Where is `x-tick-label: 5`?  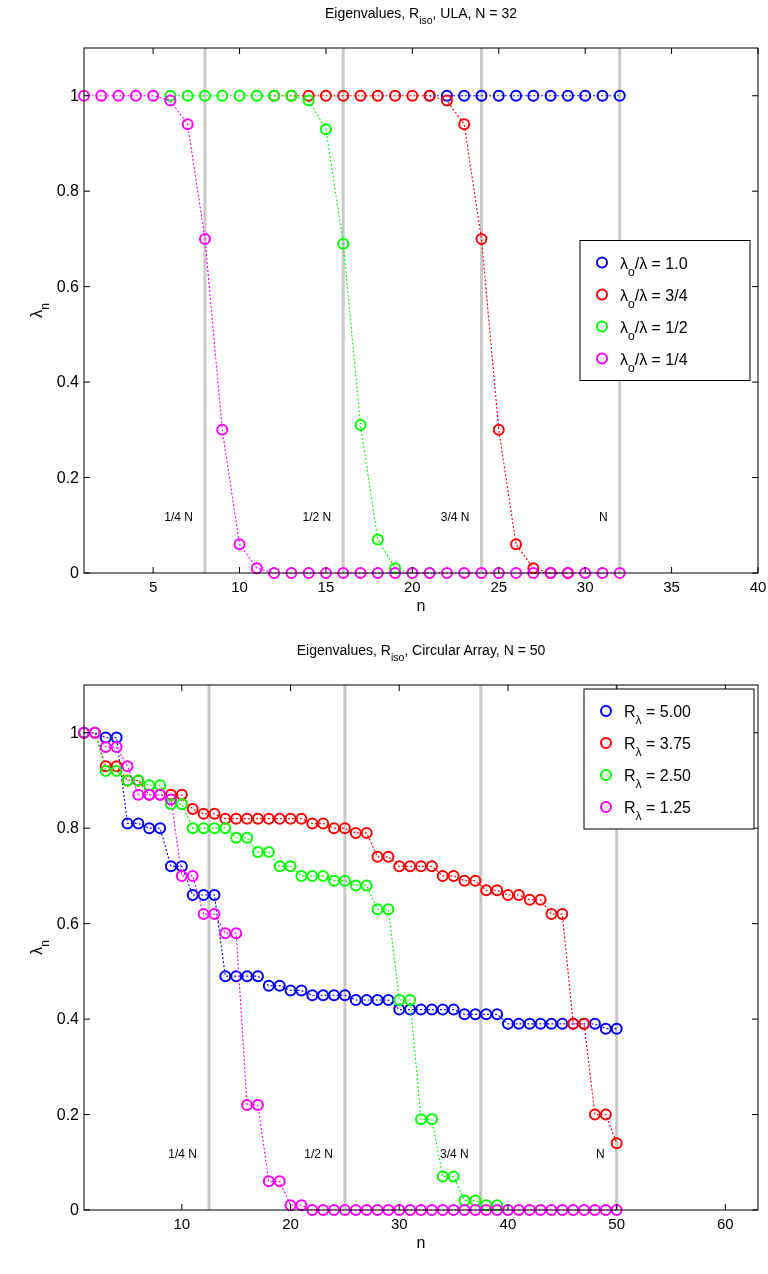
x-tick-label: 5 is located at coordinates (153, 586).